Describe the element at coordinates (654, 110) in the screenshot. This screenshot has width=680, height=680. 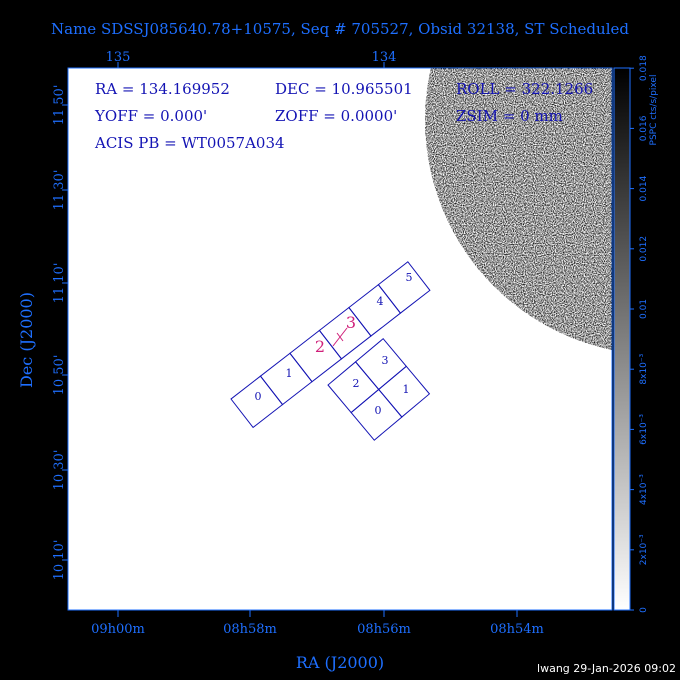
I see `colorbar-title: PSPC cts/s/pixel` at that location.